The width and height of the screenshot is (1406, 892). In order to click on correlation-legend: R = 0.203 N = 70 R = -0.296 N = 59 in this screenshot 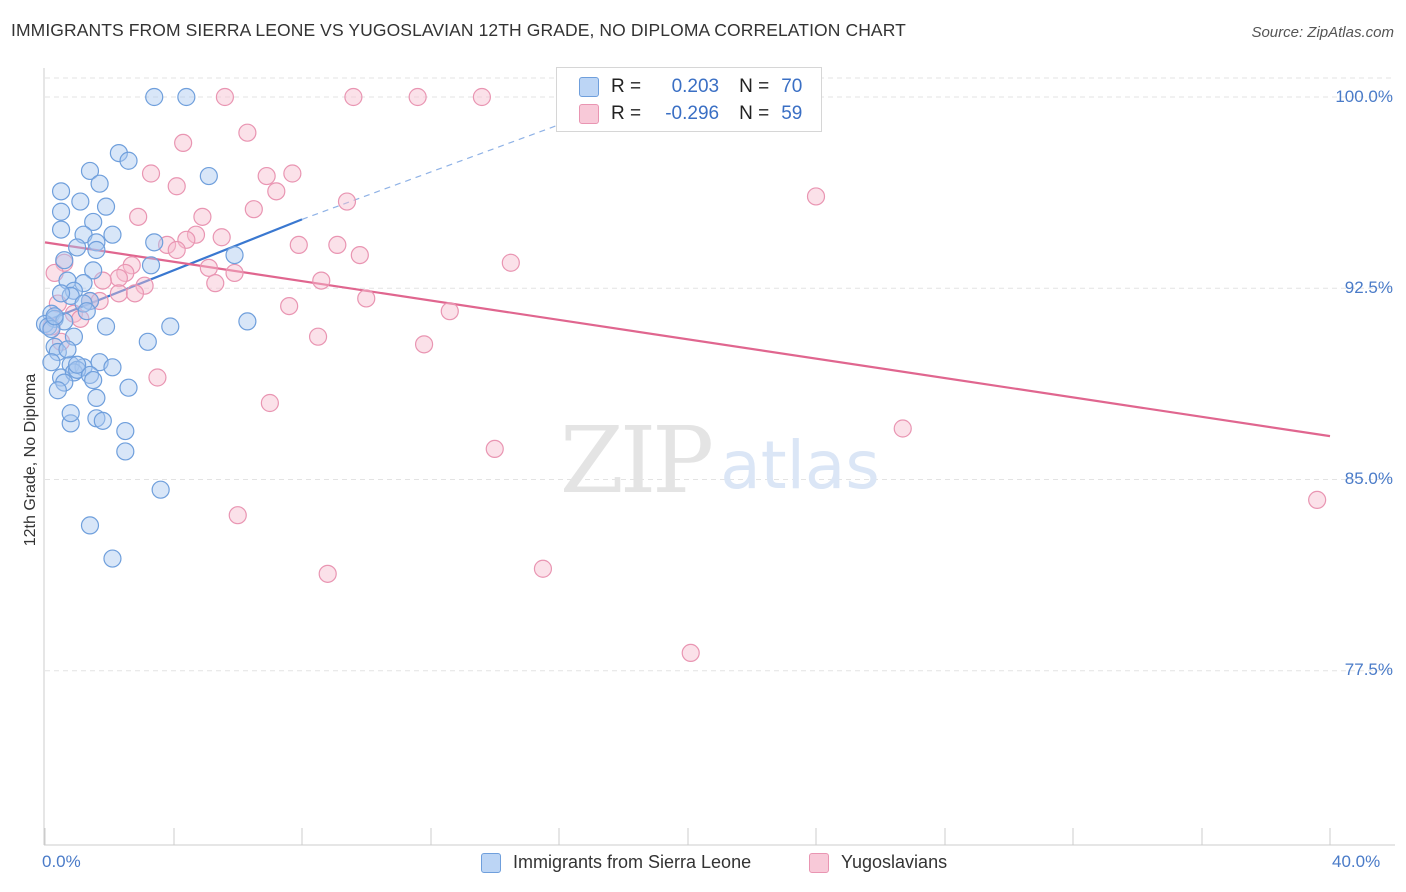, I will do `click(689, 99)`.